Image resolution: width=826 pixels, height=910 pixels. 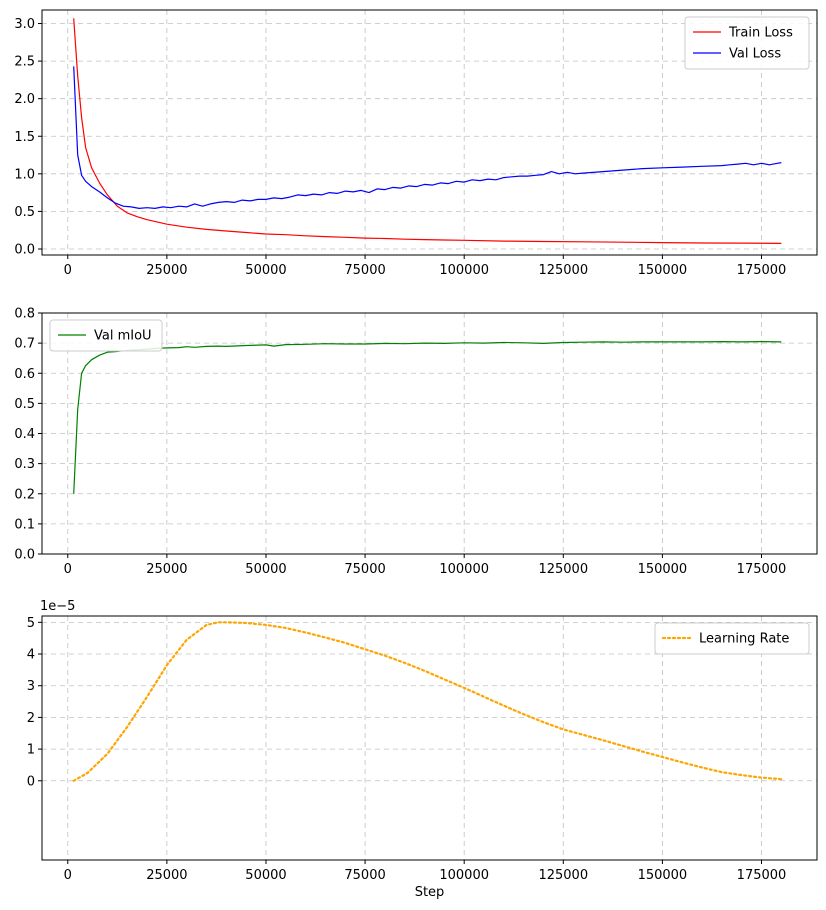 I want to click on y-tick-label: 2, so click(x=31, y=718).